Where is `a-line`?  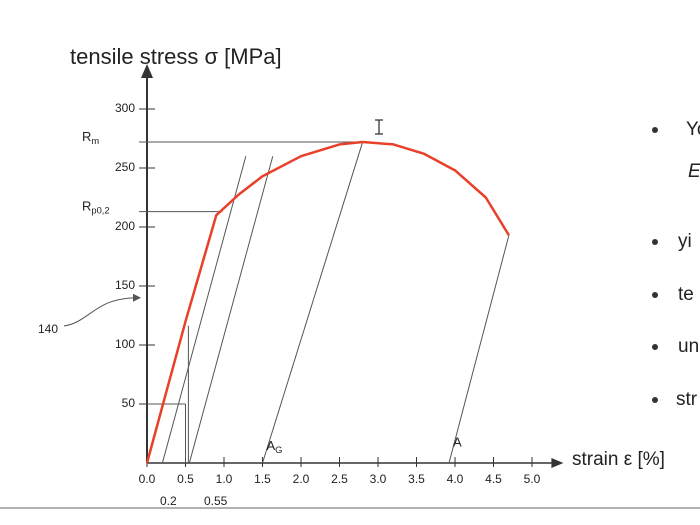
a-line is located at coordinates (479, 349).